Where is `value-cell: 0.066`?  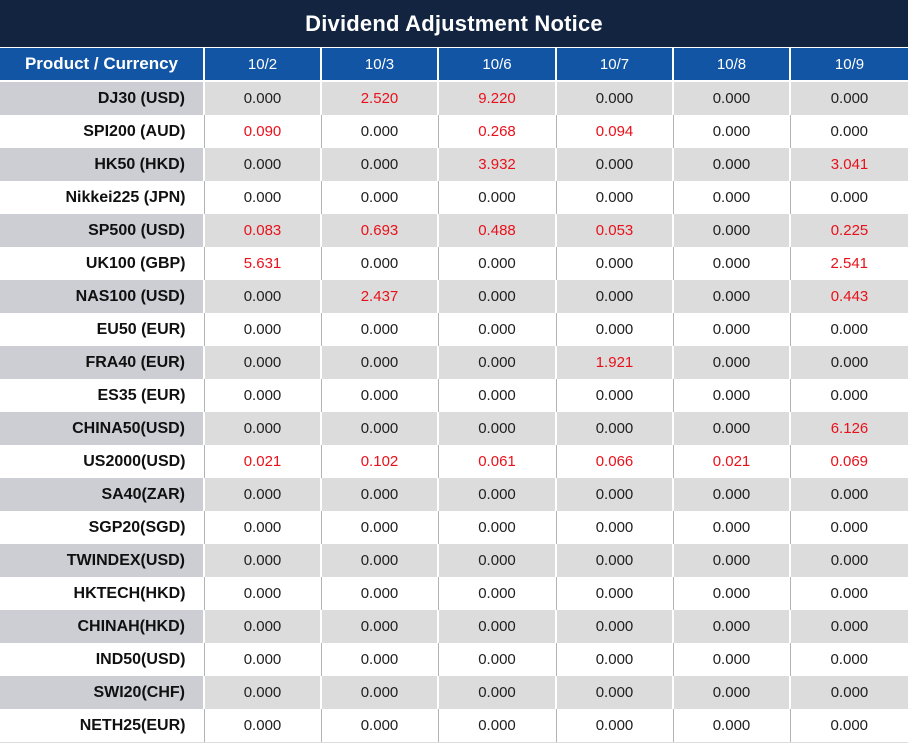
value-cell: 0.066 is located at coordinates (615, 461).